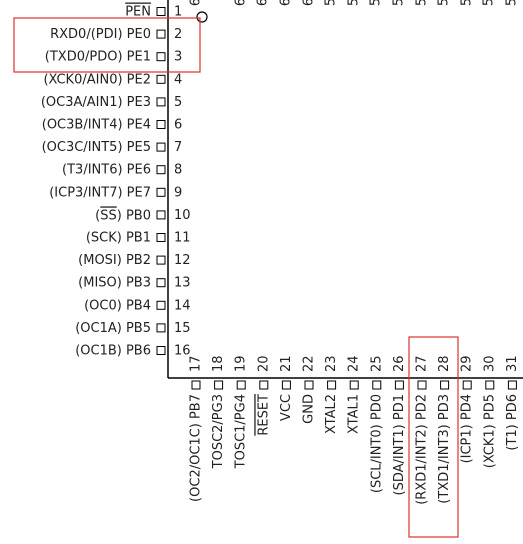 The width and height of the screenshot is (523, 544). Describe the element at coordinates (286, 407) in the screenshot. I see `pin-label: VCC` at that location.